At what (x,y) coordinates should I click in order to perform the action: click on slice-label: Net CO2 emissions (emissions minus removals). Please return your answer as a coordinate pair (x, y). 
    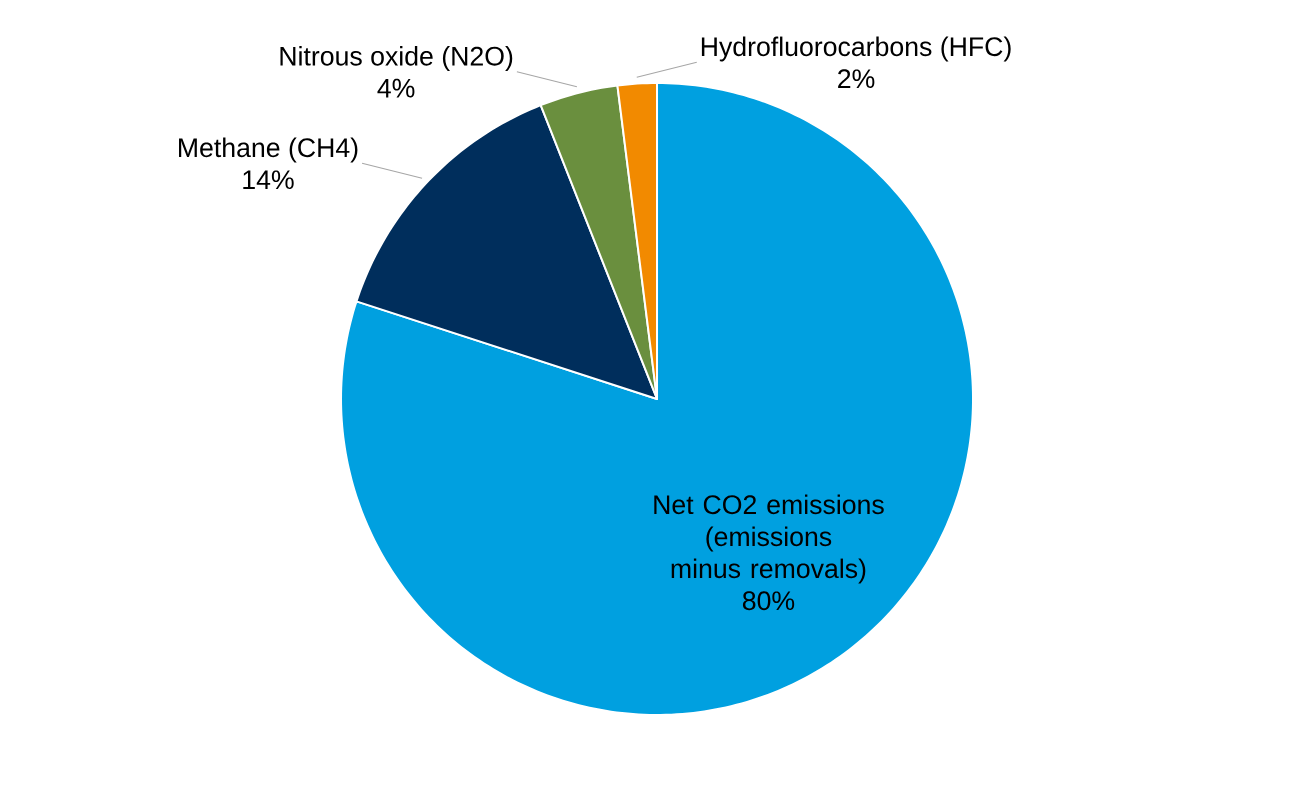
    Looking at the image, I should click on (769, 539).